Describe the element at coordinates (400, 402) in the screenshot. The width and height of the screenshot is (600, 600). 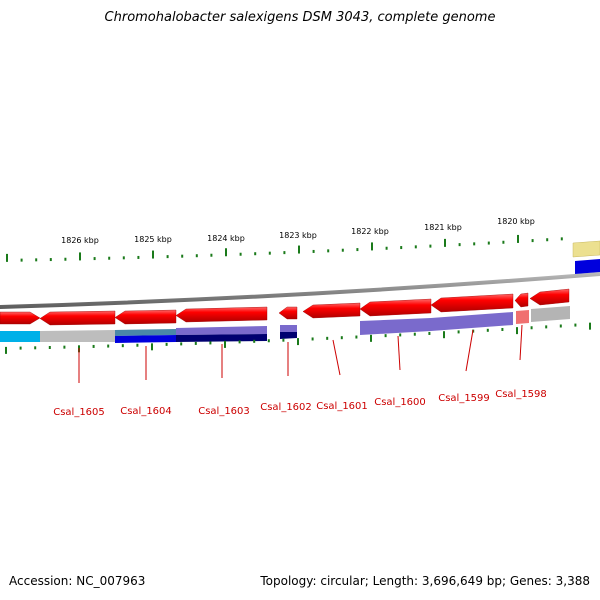
I see `gene-label: Csal_1600` at that location.